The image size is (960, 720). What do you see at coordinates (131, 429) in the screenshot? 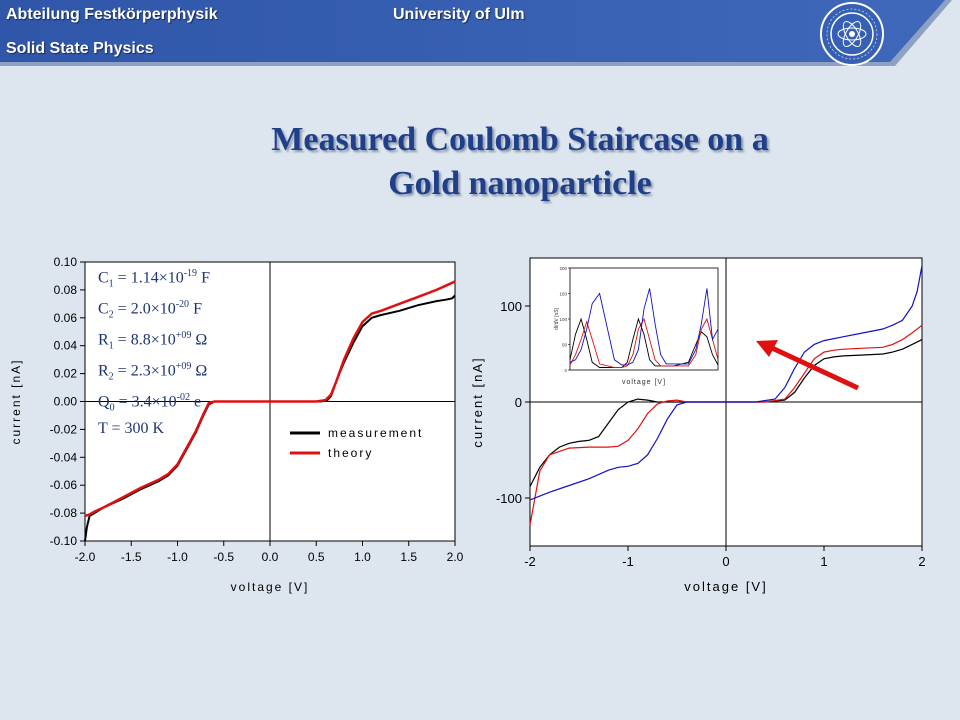
I see `param-temperature: T = 300 K` at bounding box center [131, 429].